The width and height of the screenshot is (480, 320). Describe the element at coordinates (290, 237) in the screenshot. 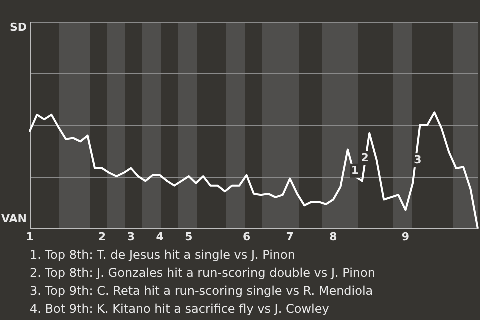

I see `x-tick-label: 7` at that location.